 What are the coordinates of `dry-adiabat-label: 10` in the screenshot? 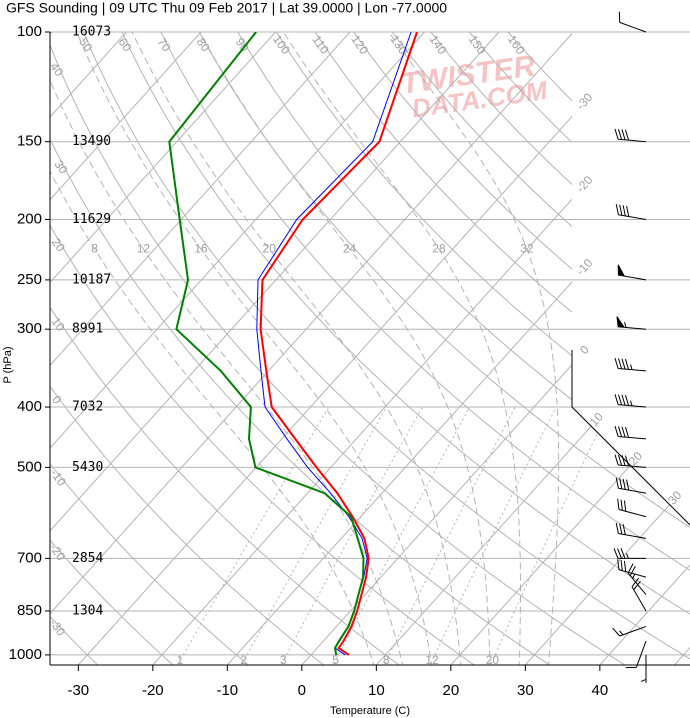 It's located at (58, 324).